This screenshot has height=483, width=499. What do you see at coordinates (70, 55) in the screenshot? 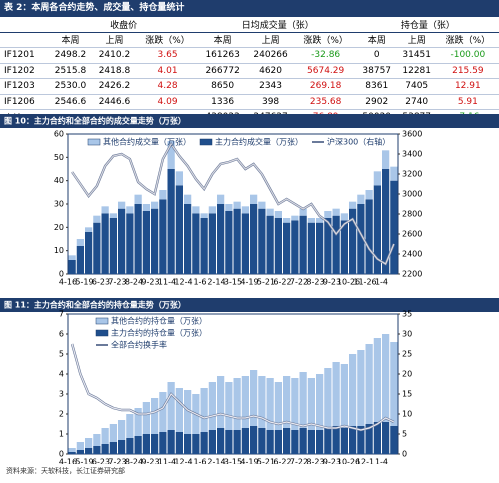
I see `cell: 2498.2` at bounding box center [70, 55].